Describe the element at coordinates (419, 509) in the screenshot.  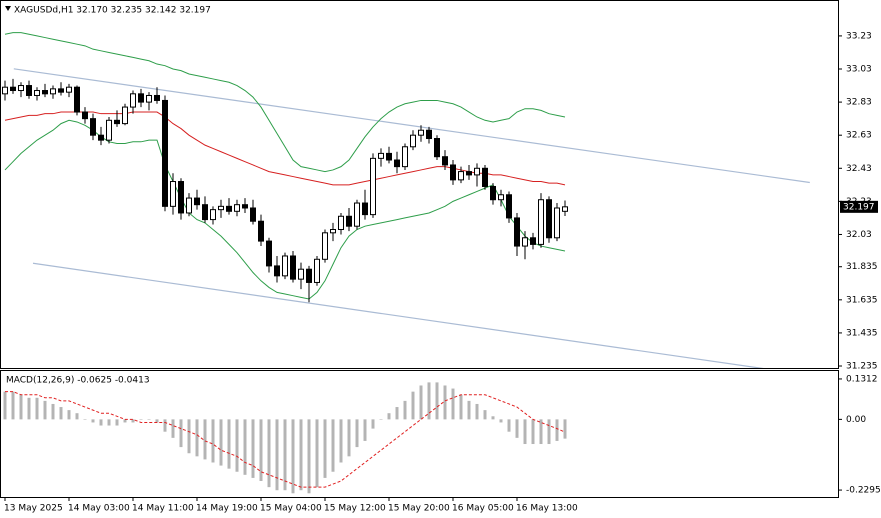
I see `x-tick-label: 15 May 20:00` at that location.